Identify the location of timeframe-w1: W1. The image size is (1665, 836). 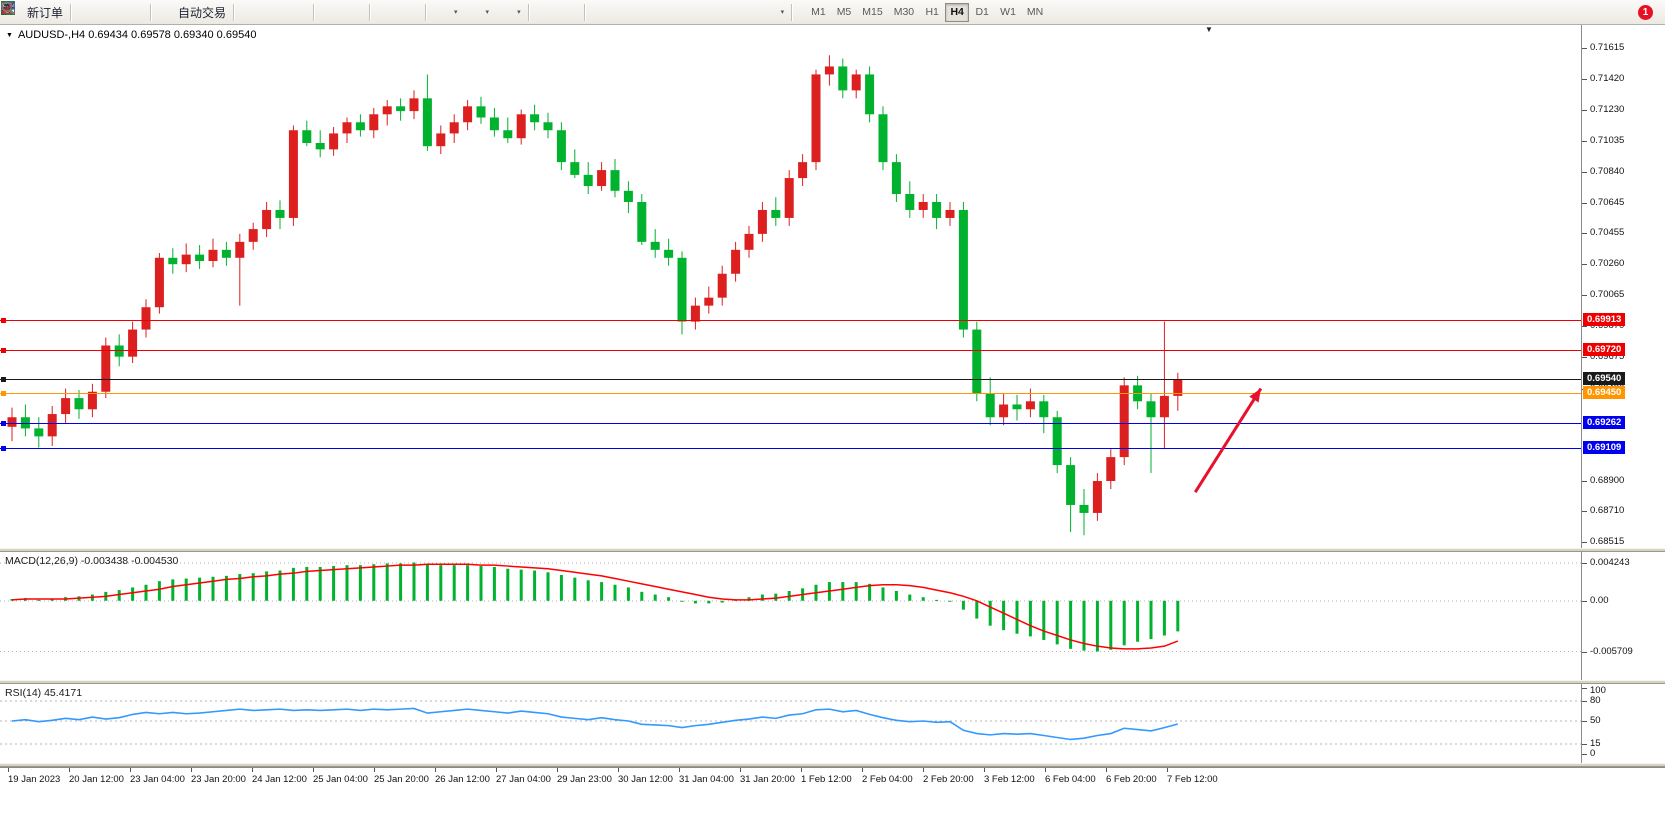
(1008, 12).